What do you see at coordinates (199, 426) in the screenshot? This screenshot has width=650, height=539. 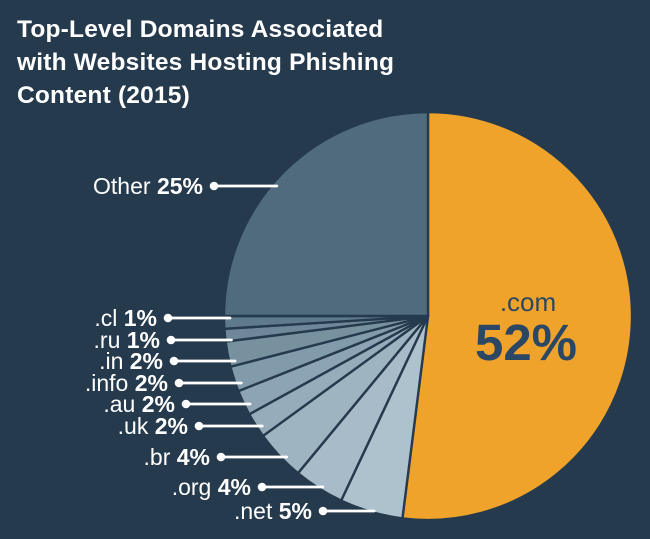 I see `leader-dot-uk` at bounding box center [199, 426].